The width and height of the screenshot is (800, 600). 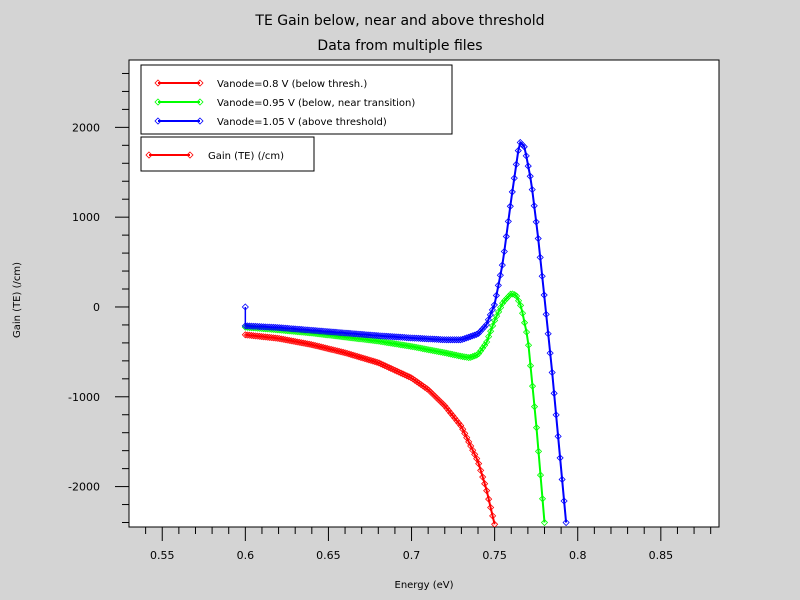 I want to click on x-axis-title: Energy (eV), so click(x=424, y=585).